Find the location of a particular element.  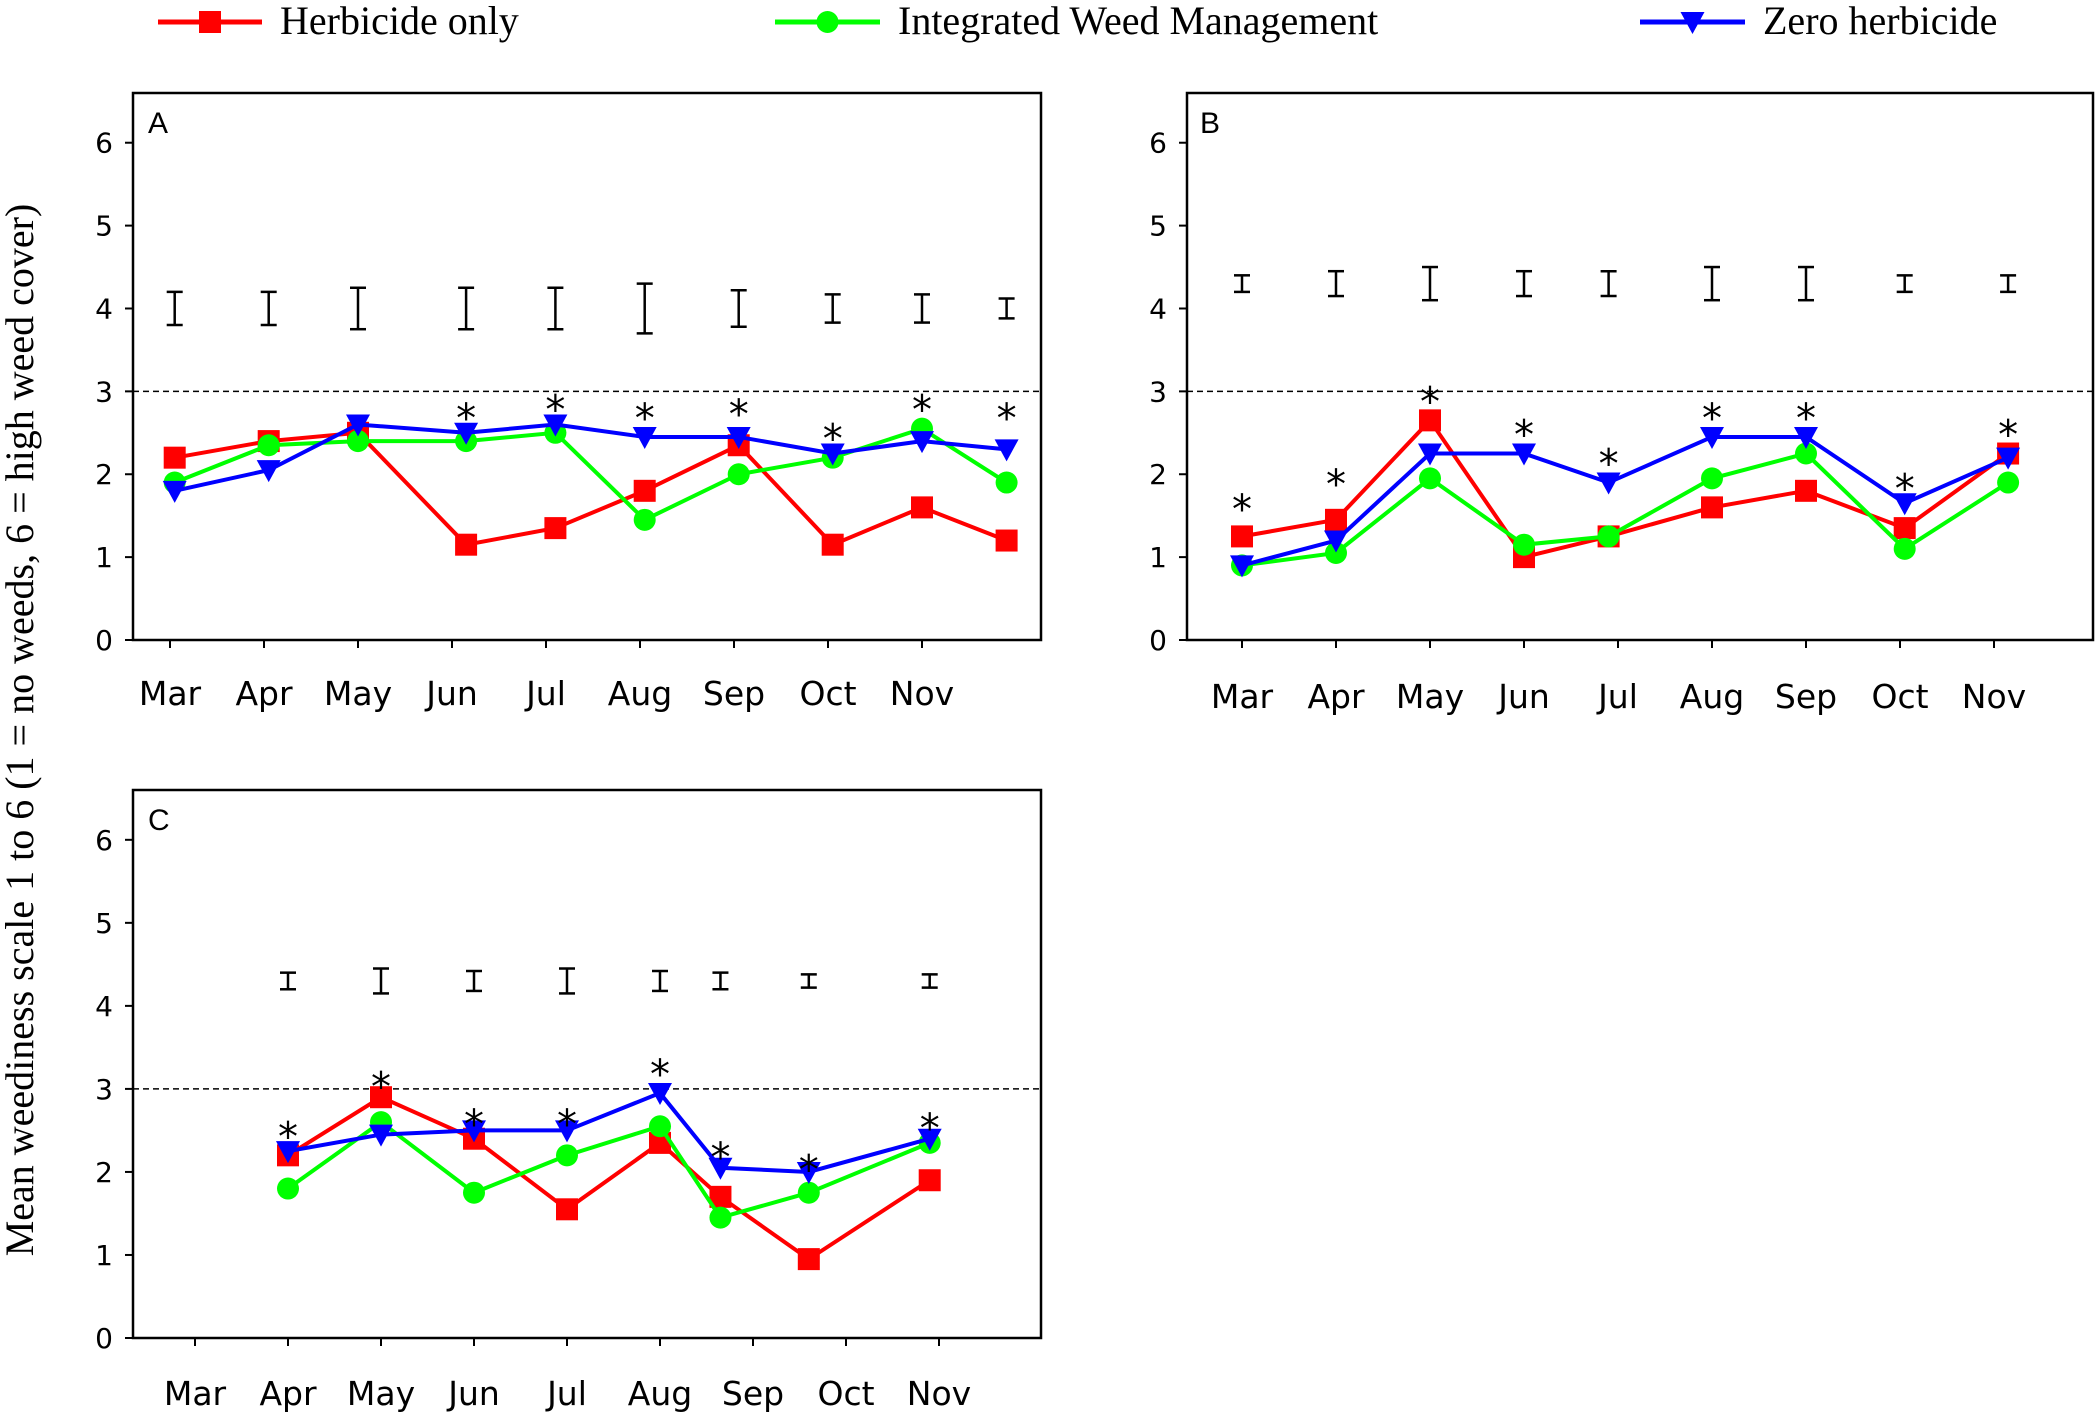

legend-item: Herbicide only is located at coordinates (338, 21).